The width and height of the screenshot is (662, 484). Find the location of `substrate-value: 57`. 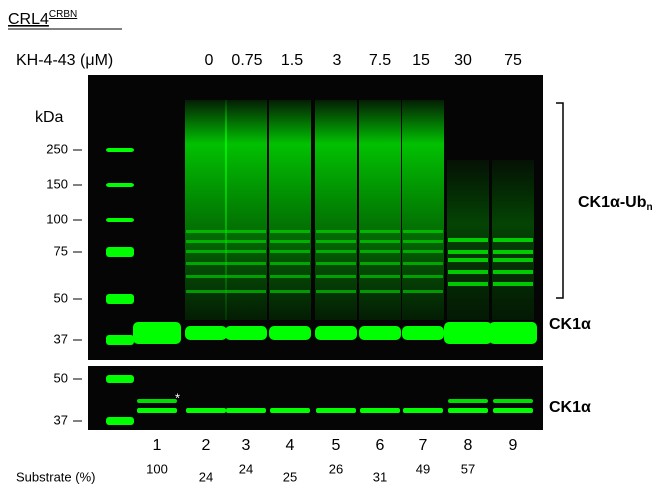

substrate-value: 57 is located at coordinates (468, 468).